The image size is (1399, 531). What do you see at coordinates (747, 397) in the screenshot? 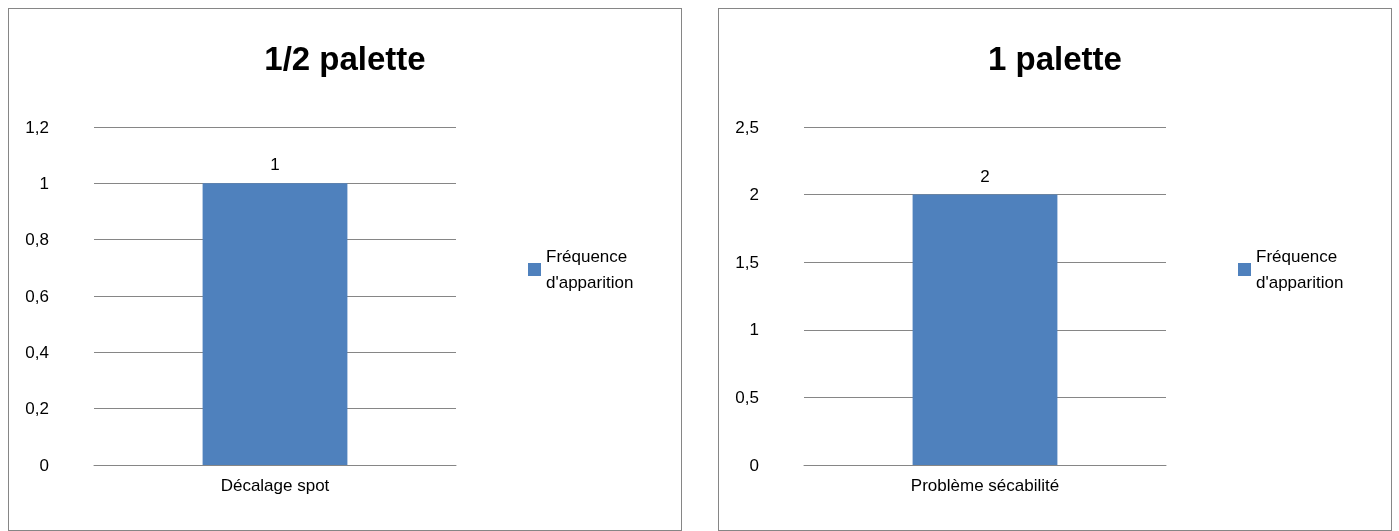
I see `y-tick-label: 0,5` at bounding box center [747, 397].